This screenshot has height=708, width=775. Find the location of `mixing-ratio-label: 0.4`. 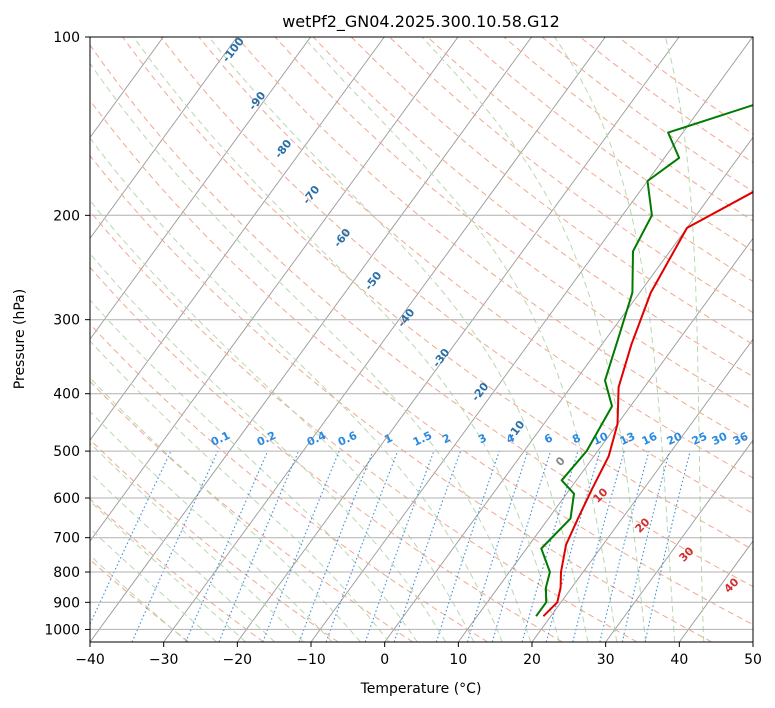

mixing-ratio-label: 0.4 is located at coordinates (316, 439).